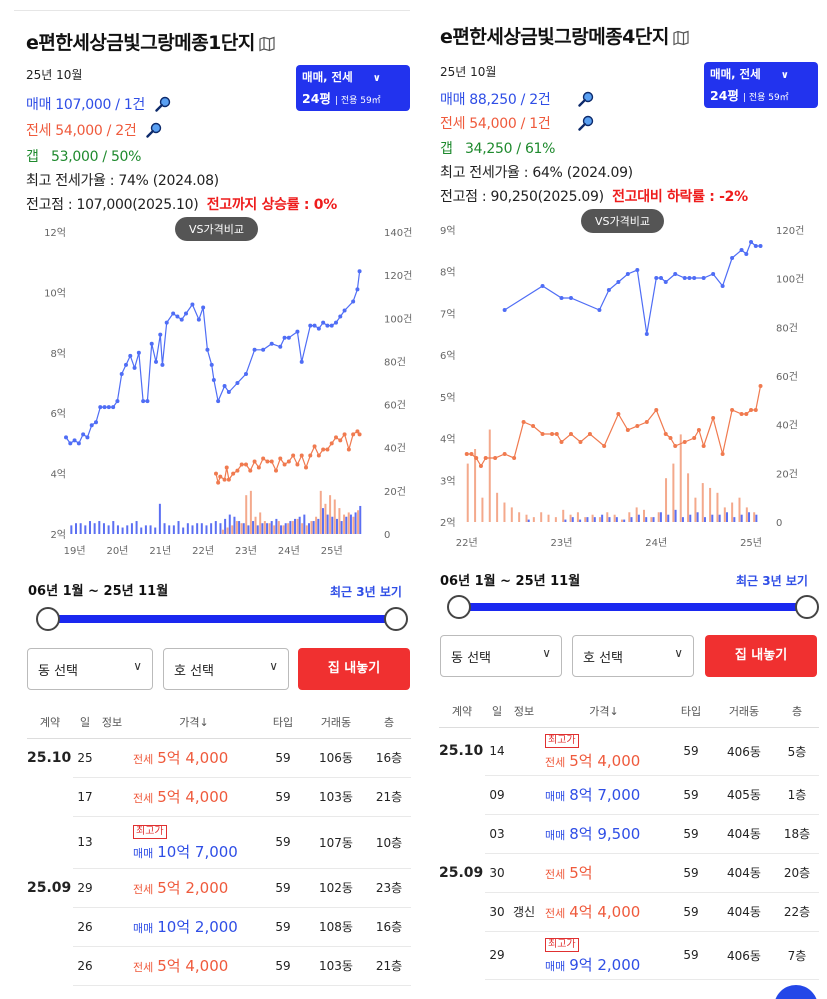  What do you see at coordinates (143, 759) in the screenshot?
I see `deal-type: 전세` at bounding box center [143, 759].